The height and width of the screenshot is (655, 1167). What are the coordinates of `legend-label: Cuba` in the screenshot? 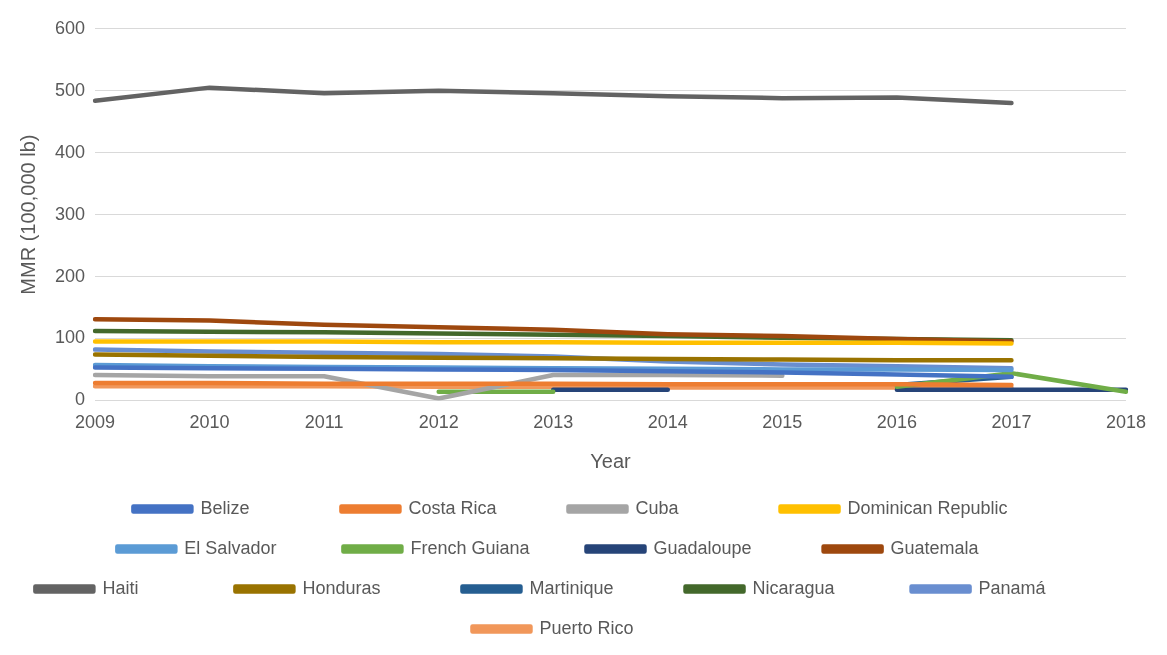 It's located at (697, 507).